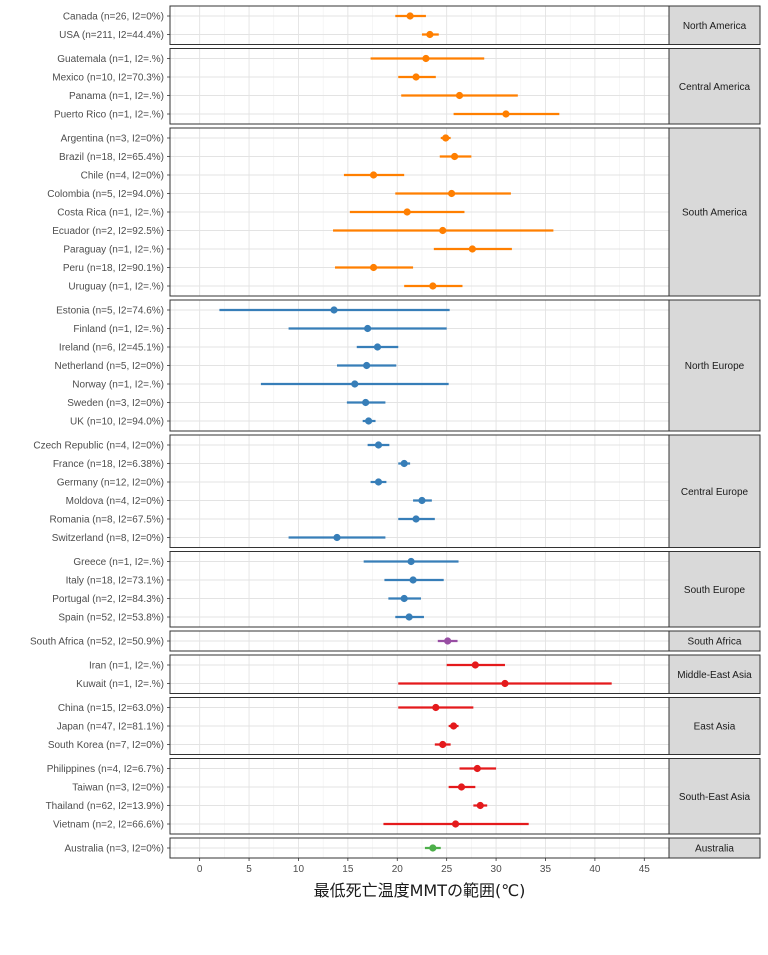  I want to click on strip-label-south-east-asia: South-East Asia, so click(715, 797).